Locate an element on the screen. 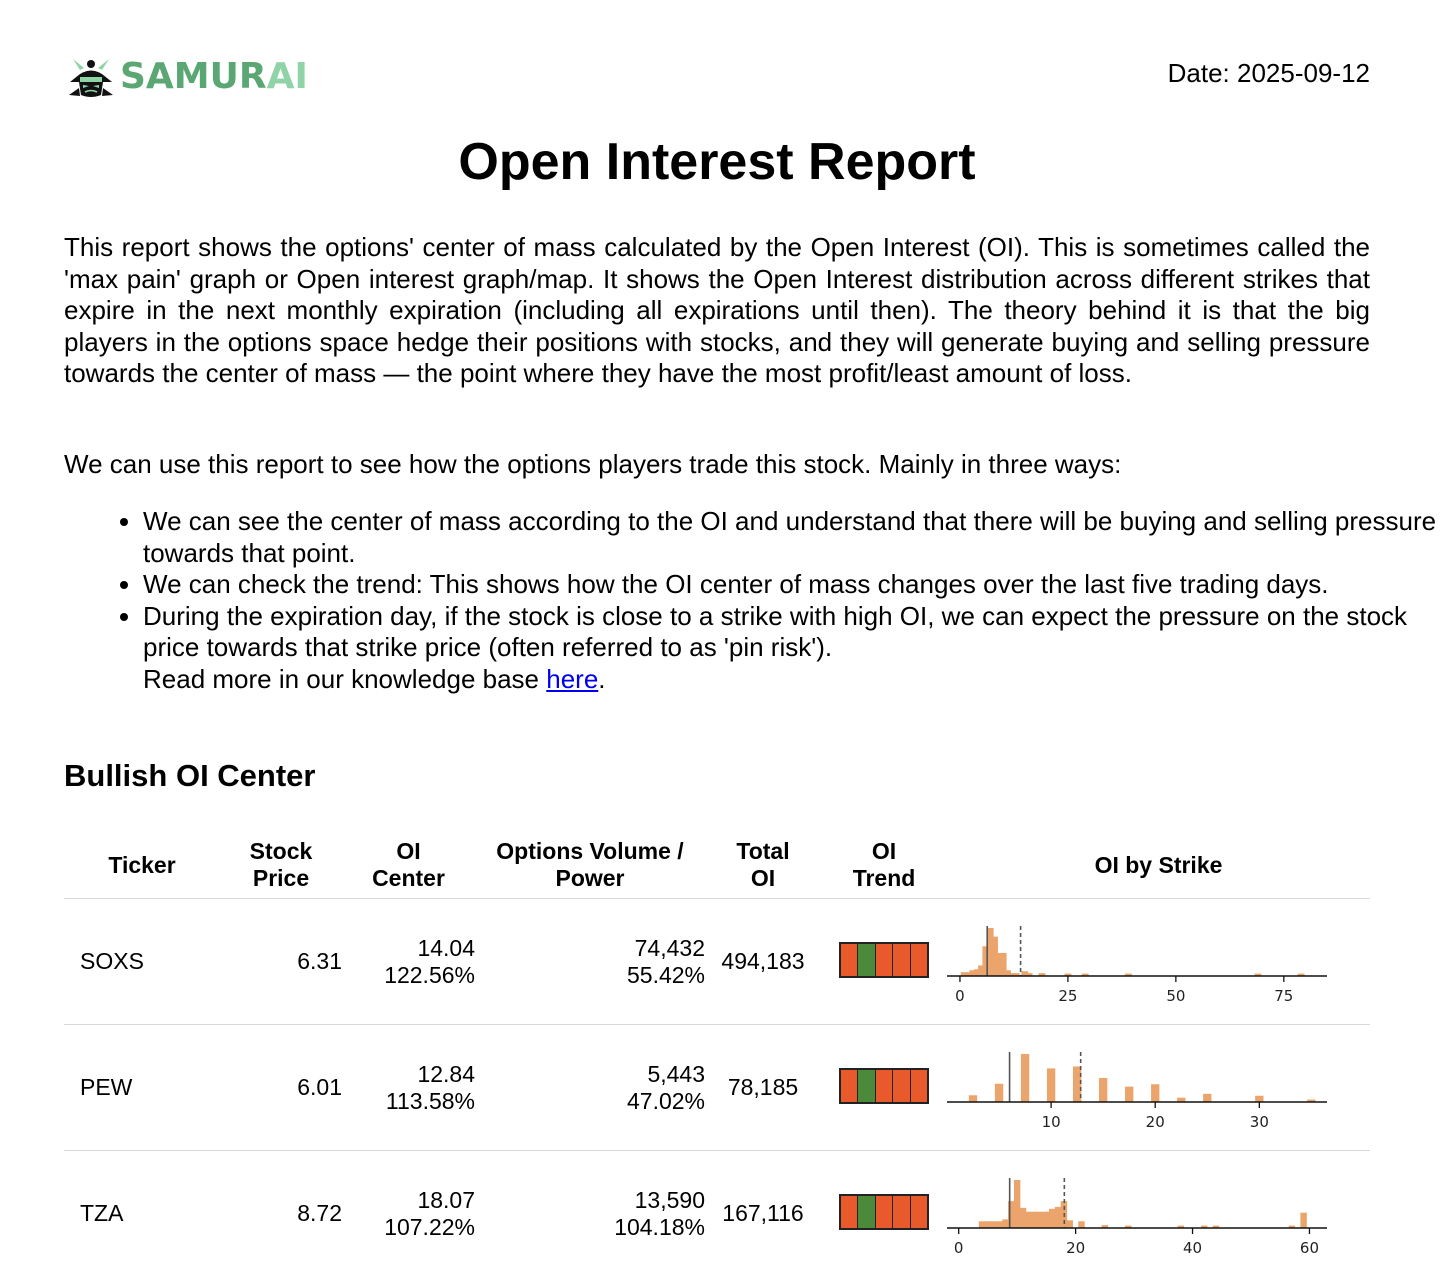 The width and height of the screenshot is (1446, 1280). total-oi-cell: 494,183 is located at coordinates (763, 961).